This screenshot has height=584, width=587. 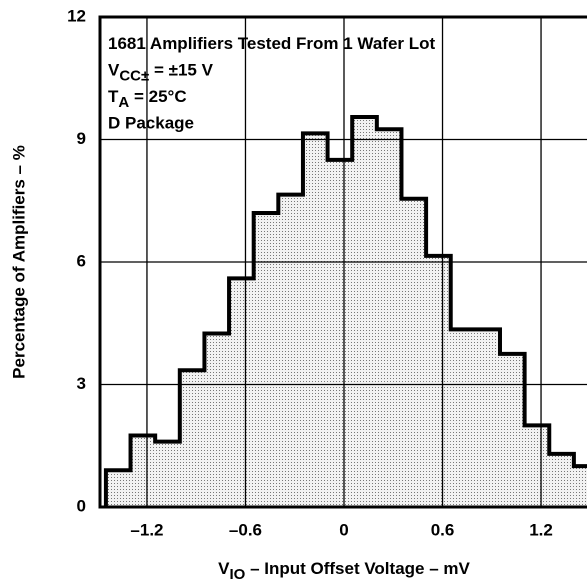 I want to click on y-tick-label: 3, so click(x=81, y=383).